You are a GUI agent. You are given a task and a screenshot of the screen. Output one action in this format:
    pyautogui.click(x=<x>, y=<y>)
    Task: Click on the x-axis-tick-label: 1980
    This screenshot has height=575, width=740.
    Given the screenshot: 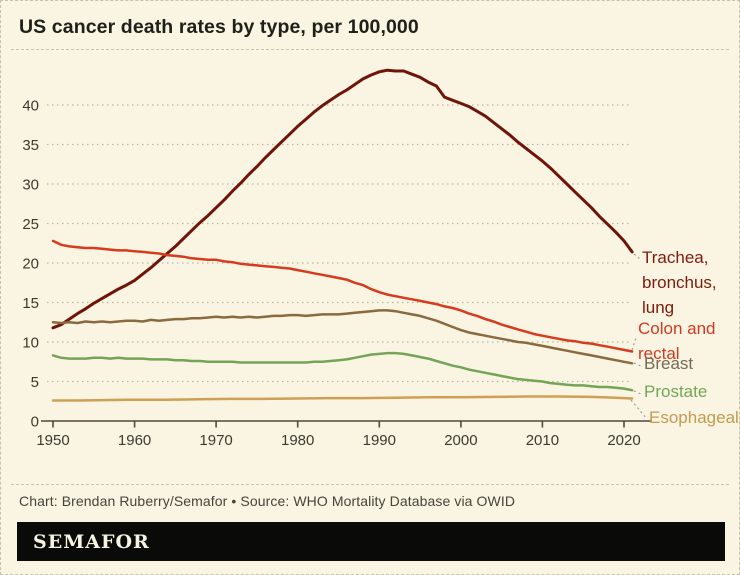 What is the action you would take?
    pyautogui.click(x=297, y=440)
    